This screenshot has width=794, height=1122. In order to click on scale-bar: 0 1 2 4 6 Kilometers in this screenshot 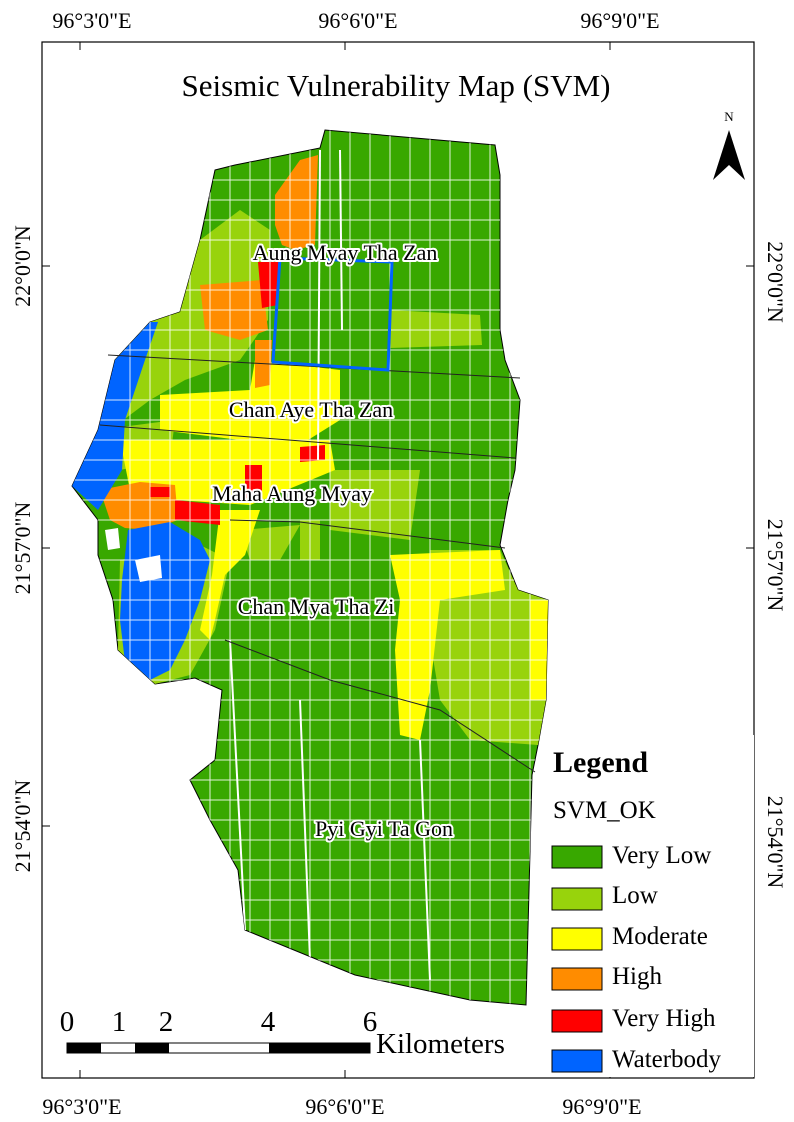, I will do `click(282, 1033)`.